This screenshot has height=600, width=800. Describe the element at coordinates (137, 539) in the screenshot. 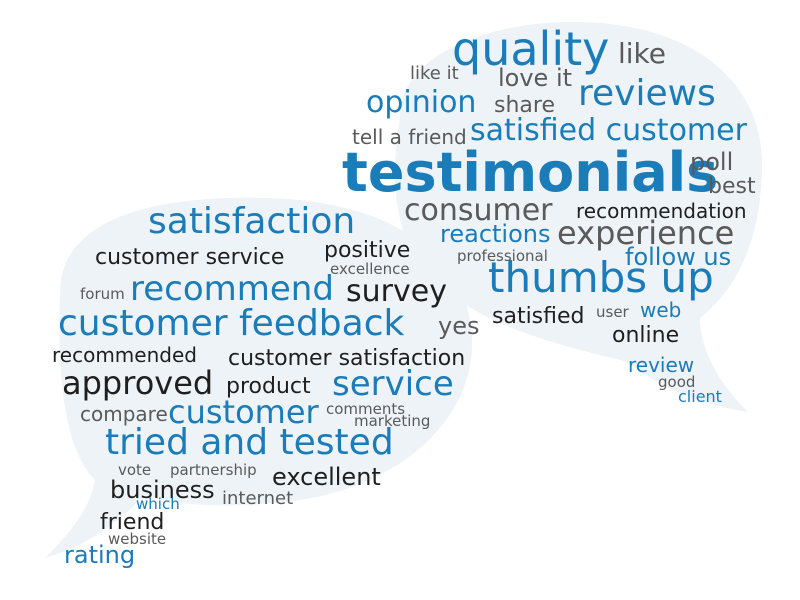

I see `word-website: website` at that location.